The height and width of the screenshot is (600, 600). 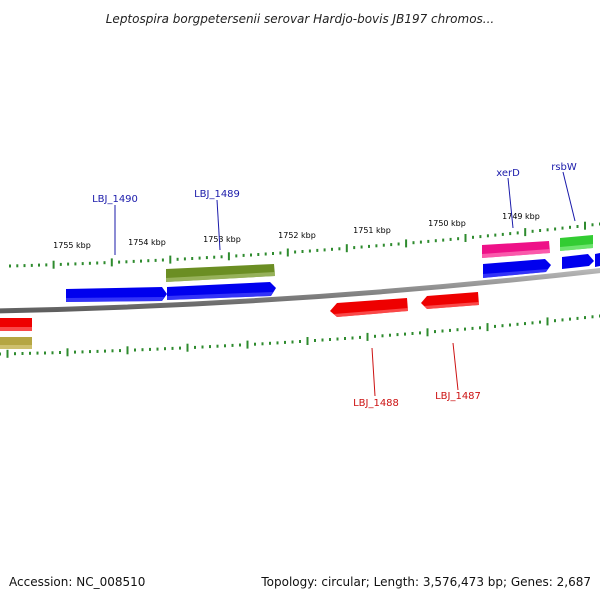 What do you see at coordinates (521, 216) in the screenshot?
I see `tick-label-1749: 1749 kbp` at bounding box center [521, 216].